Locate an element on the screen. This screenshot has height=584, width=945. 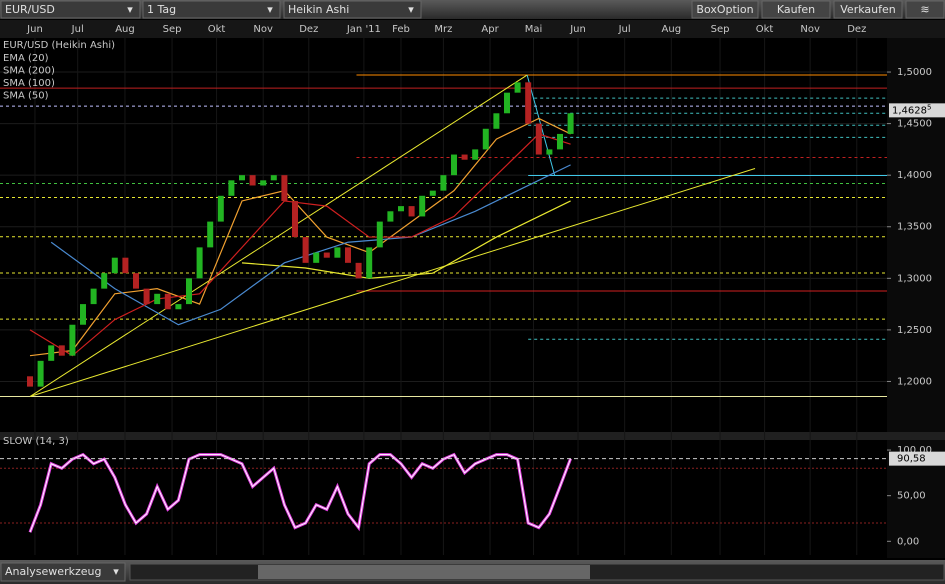
x-tick-label: Feb is located at coordinates (401, 29).